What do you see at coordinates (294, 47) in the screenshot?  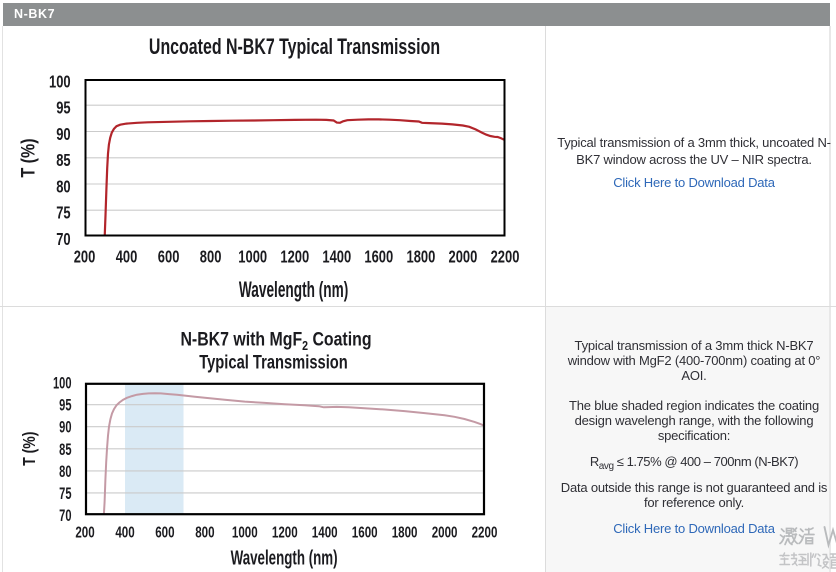 I see `svg-text:Uncoated N-BK7 Typical Transmi: Uncoated N-BK7 Typical Transmission` at bounding box center [294, 47].